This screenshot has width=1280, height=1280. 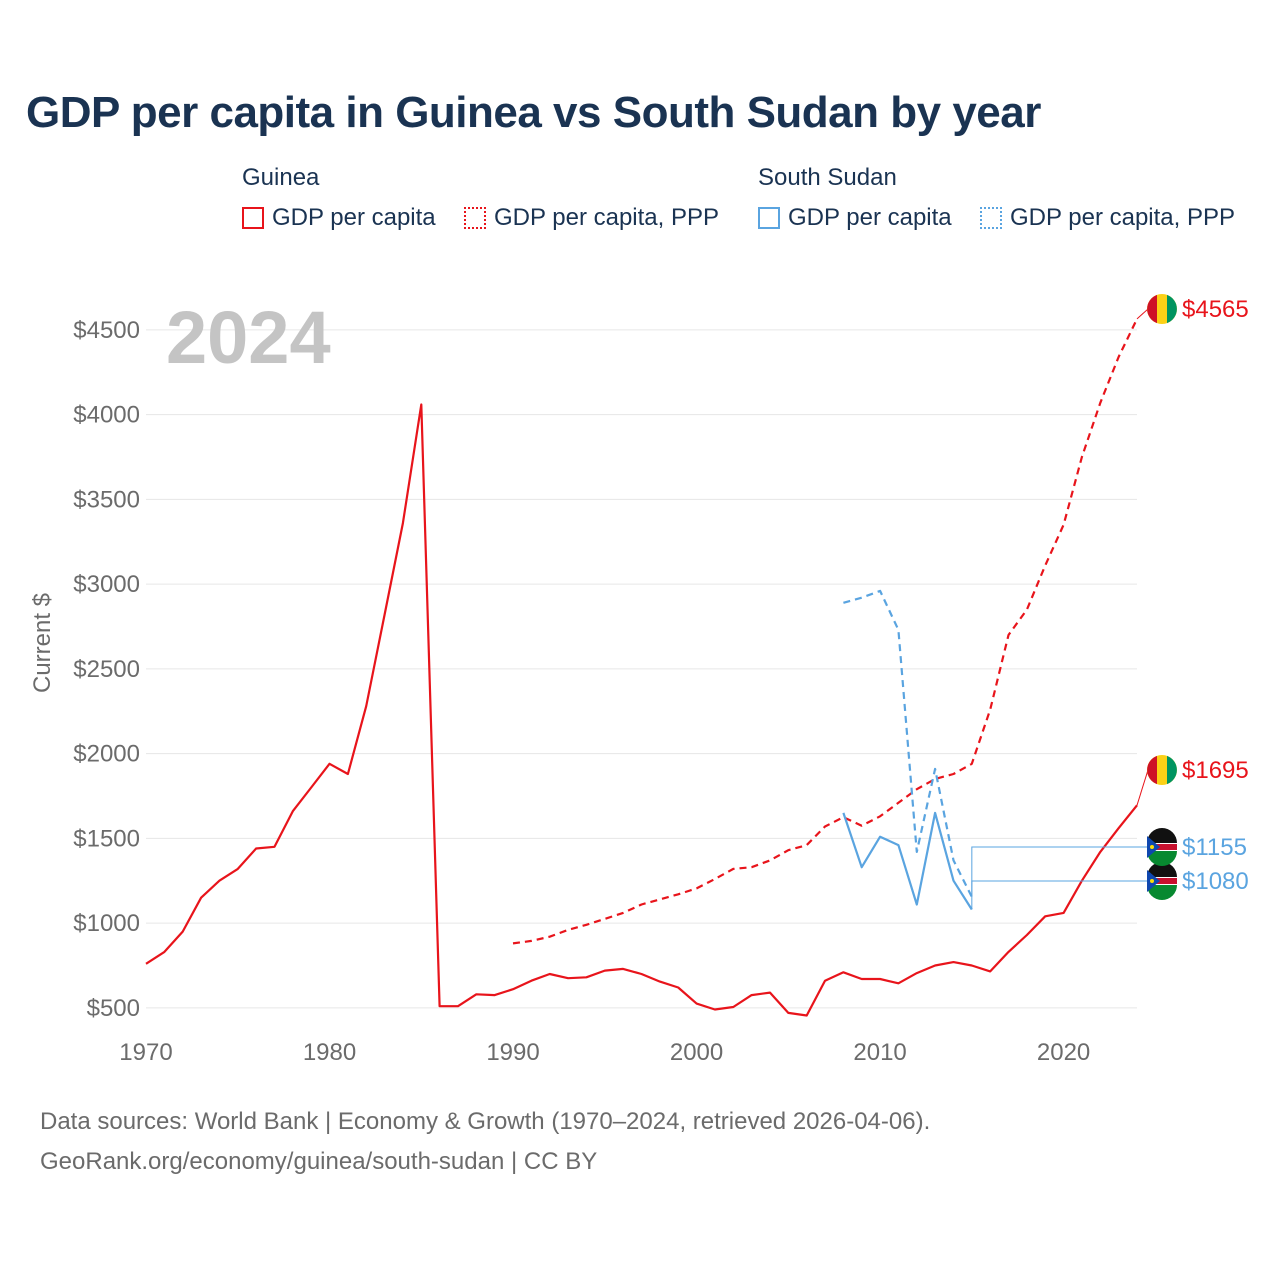 I want to click on x-tick-label: 2020, so click(x=1063, y=1052).